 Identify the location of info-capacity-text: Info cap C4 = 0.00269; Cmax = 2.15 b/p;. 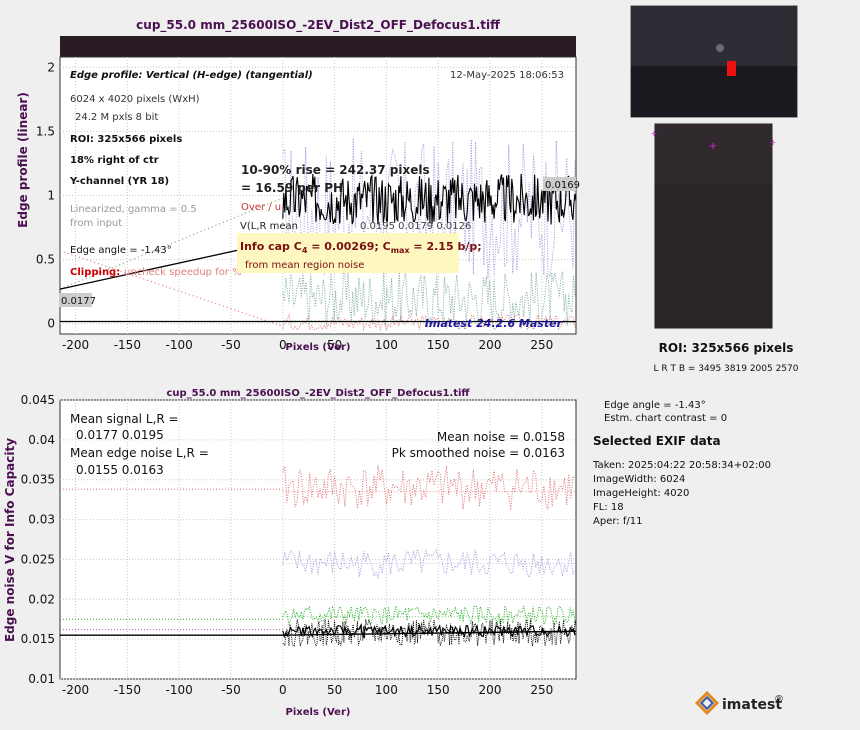
(361, 247).